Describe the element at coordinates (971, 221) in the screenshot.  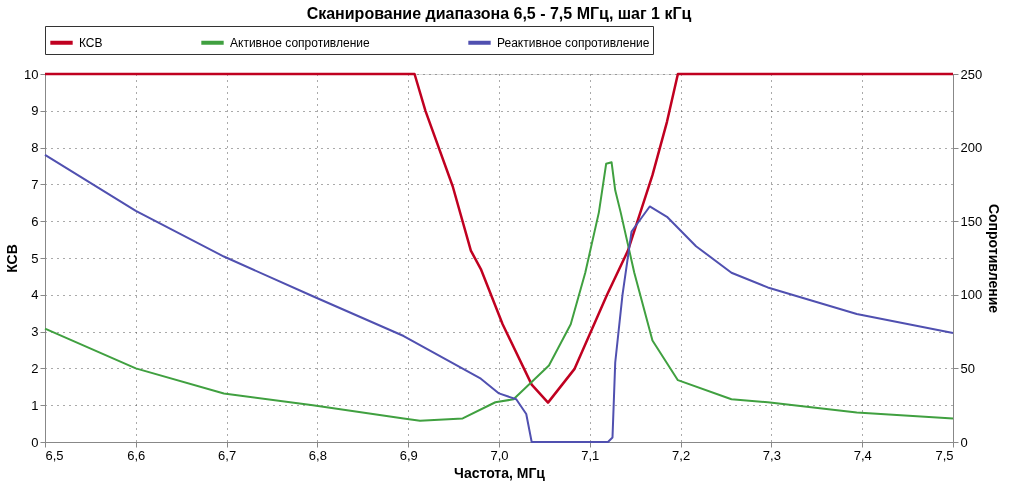
I see `y2-tick-label: 150` at that location.